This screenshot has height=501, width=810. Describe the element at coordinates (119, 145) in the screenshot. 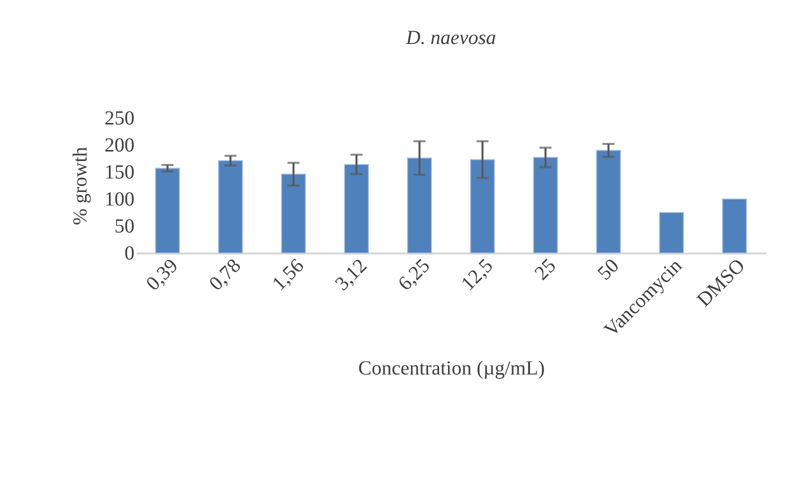

I see `y-tick-label: 200` at that location.